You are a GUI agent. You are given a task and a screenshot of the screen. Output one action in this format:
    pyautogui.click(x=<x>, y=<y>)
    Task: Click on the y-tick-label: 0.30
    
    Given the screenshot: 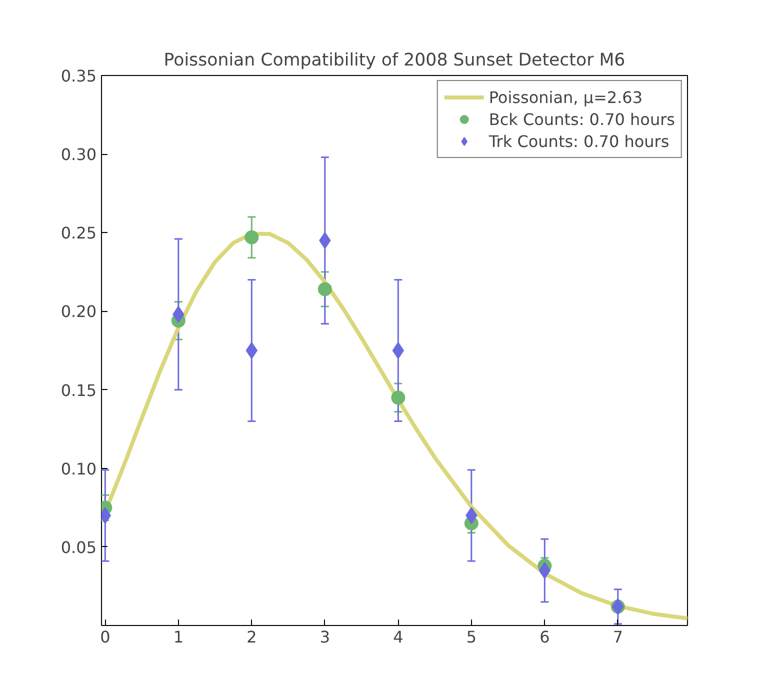 What is the action you would take?
    pyautogui.click(x=78, y=154)
    